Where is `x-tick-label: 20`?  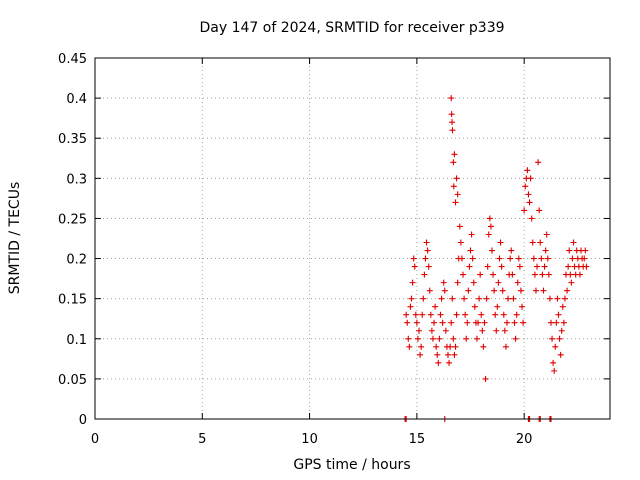
x-tick-label: 20 is located at coordinates (524, 439).